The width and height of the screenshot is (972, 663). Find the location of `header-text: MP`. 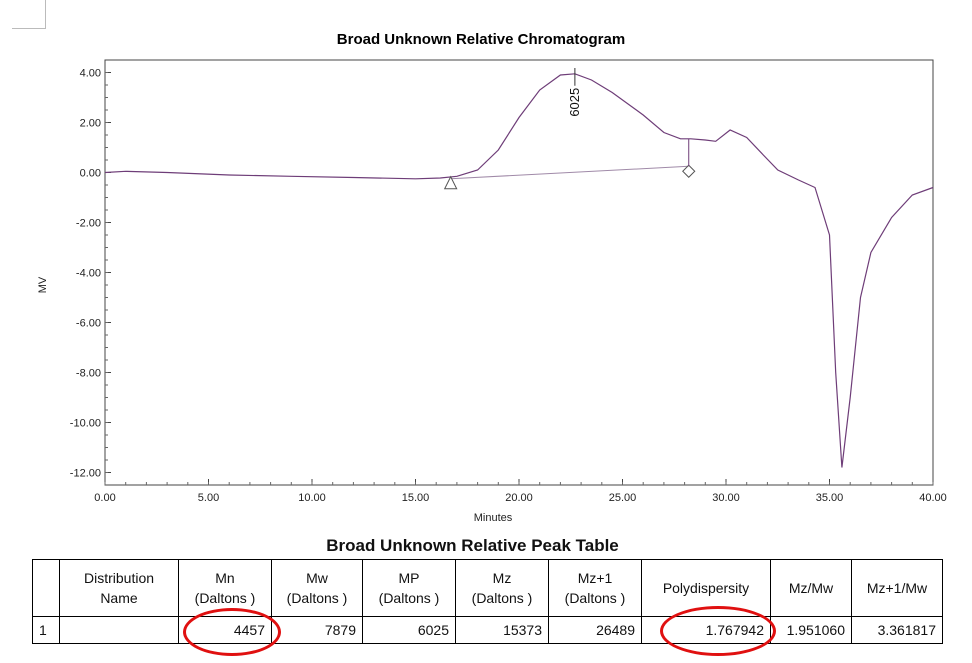

header-text: MP is located at coordinates (409, 578).